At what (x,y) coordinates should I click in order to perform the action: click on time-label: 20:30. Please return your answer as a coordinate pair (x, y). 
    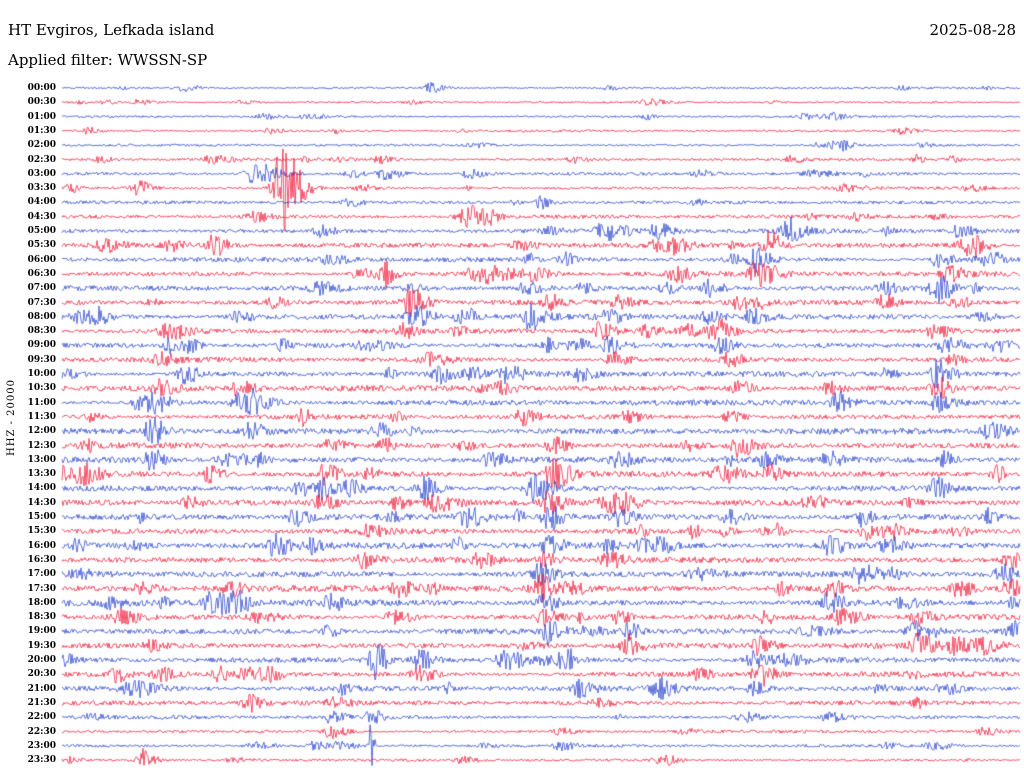
    Looking at the image, I should click on (41, 674).